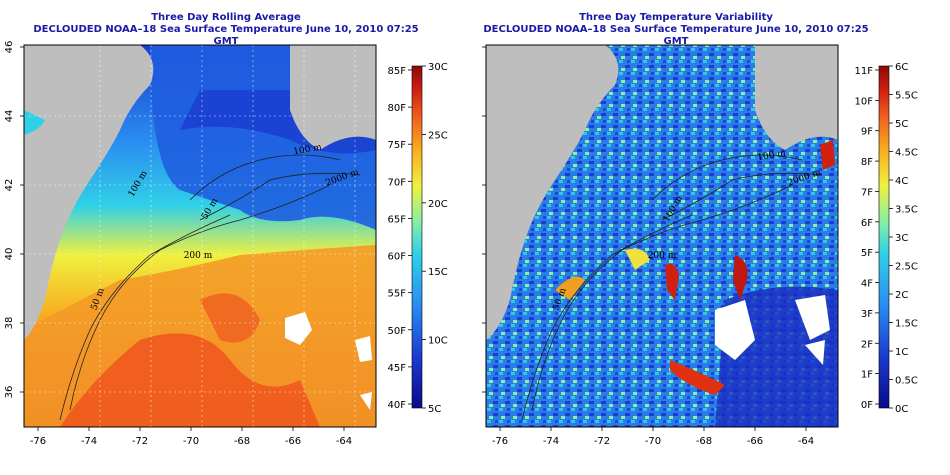  Describe the element at coordinates (901, 238) in the screenshot. I see `right-legend-c-label: 3C` at that location.